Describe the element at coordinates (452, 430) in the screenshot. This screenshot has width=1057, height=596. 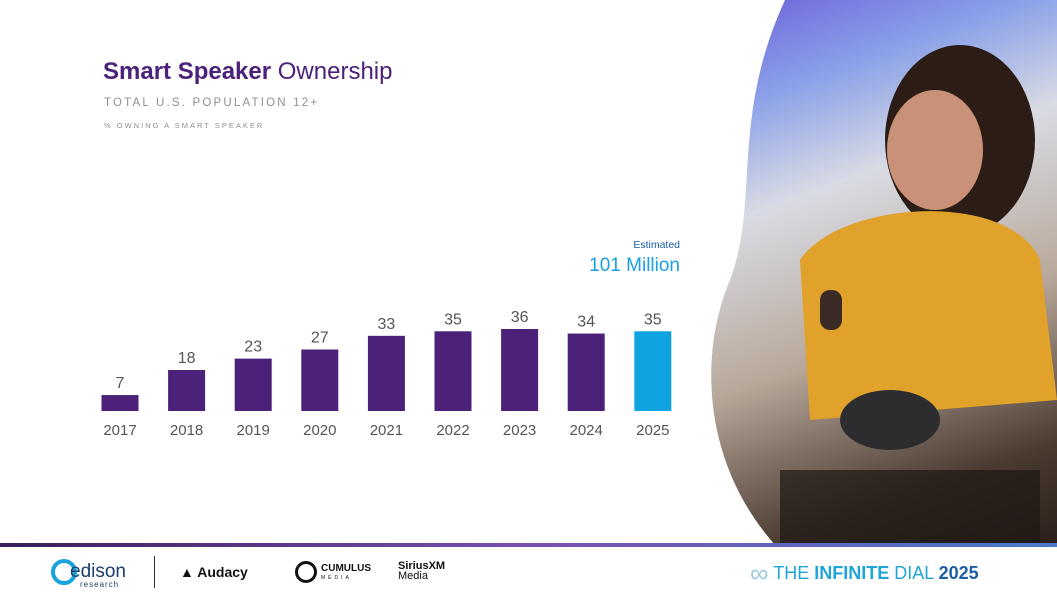
I see `x-tick-label: 2022` at that location.